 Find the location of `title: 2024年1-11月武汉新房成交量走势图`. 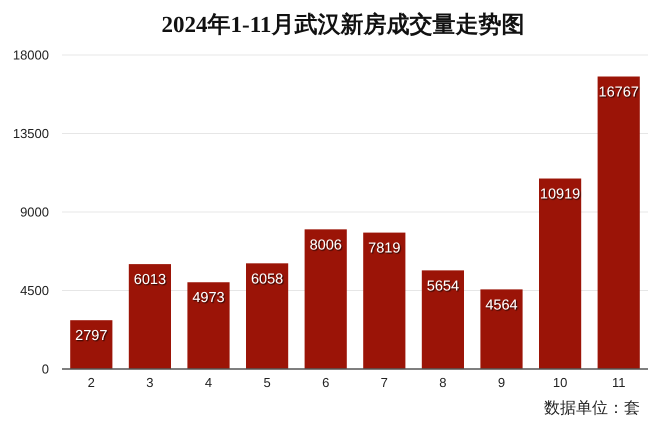

title: 2024年1-11月武汉新房成交量走势图 is located at coordinates (343, 24).